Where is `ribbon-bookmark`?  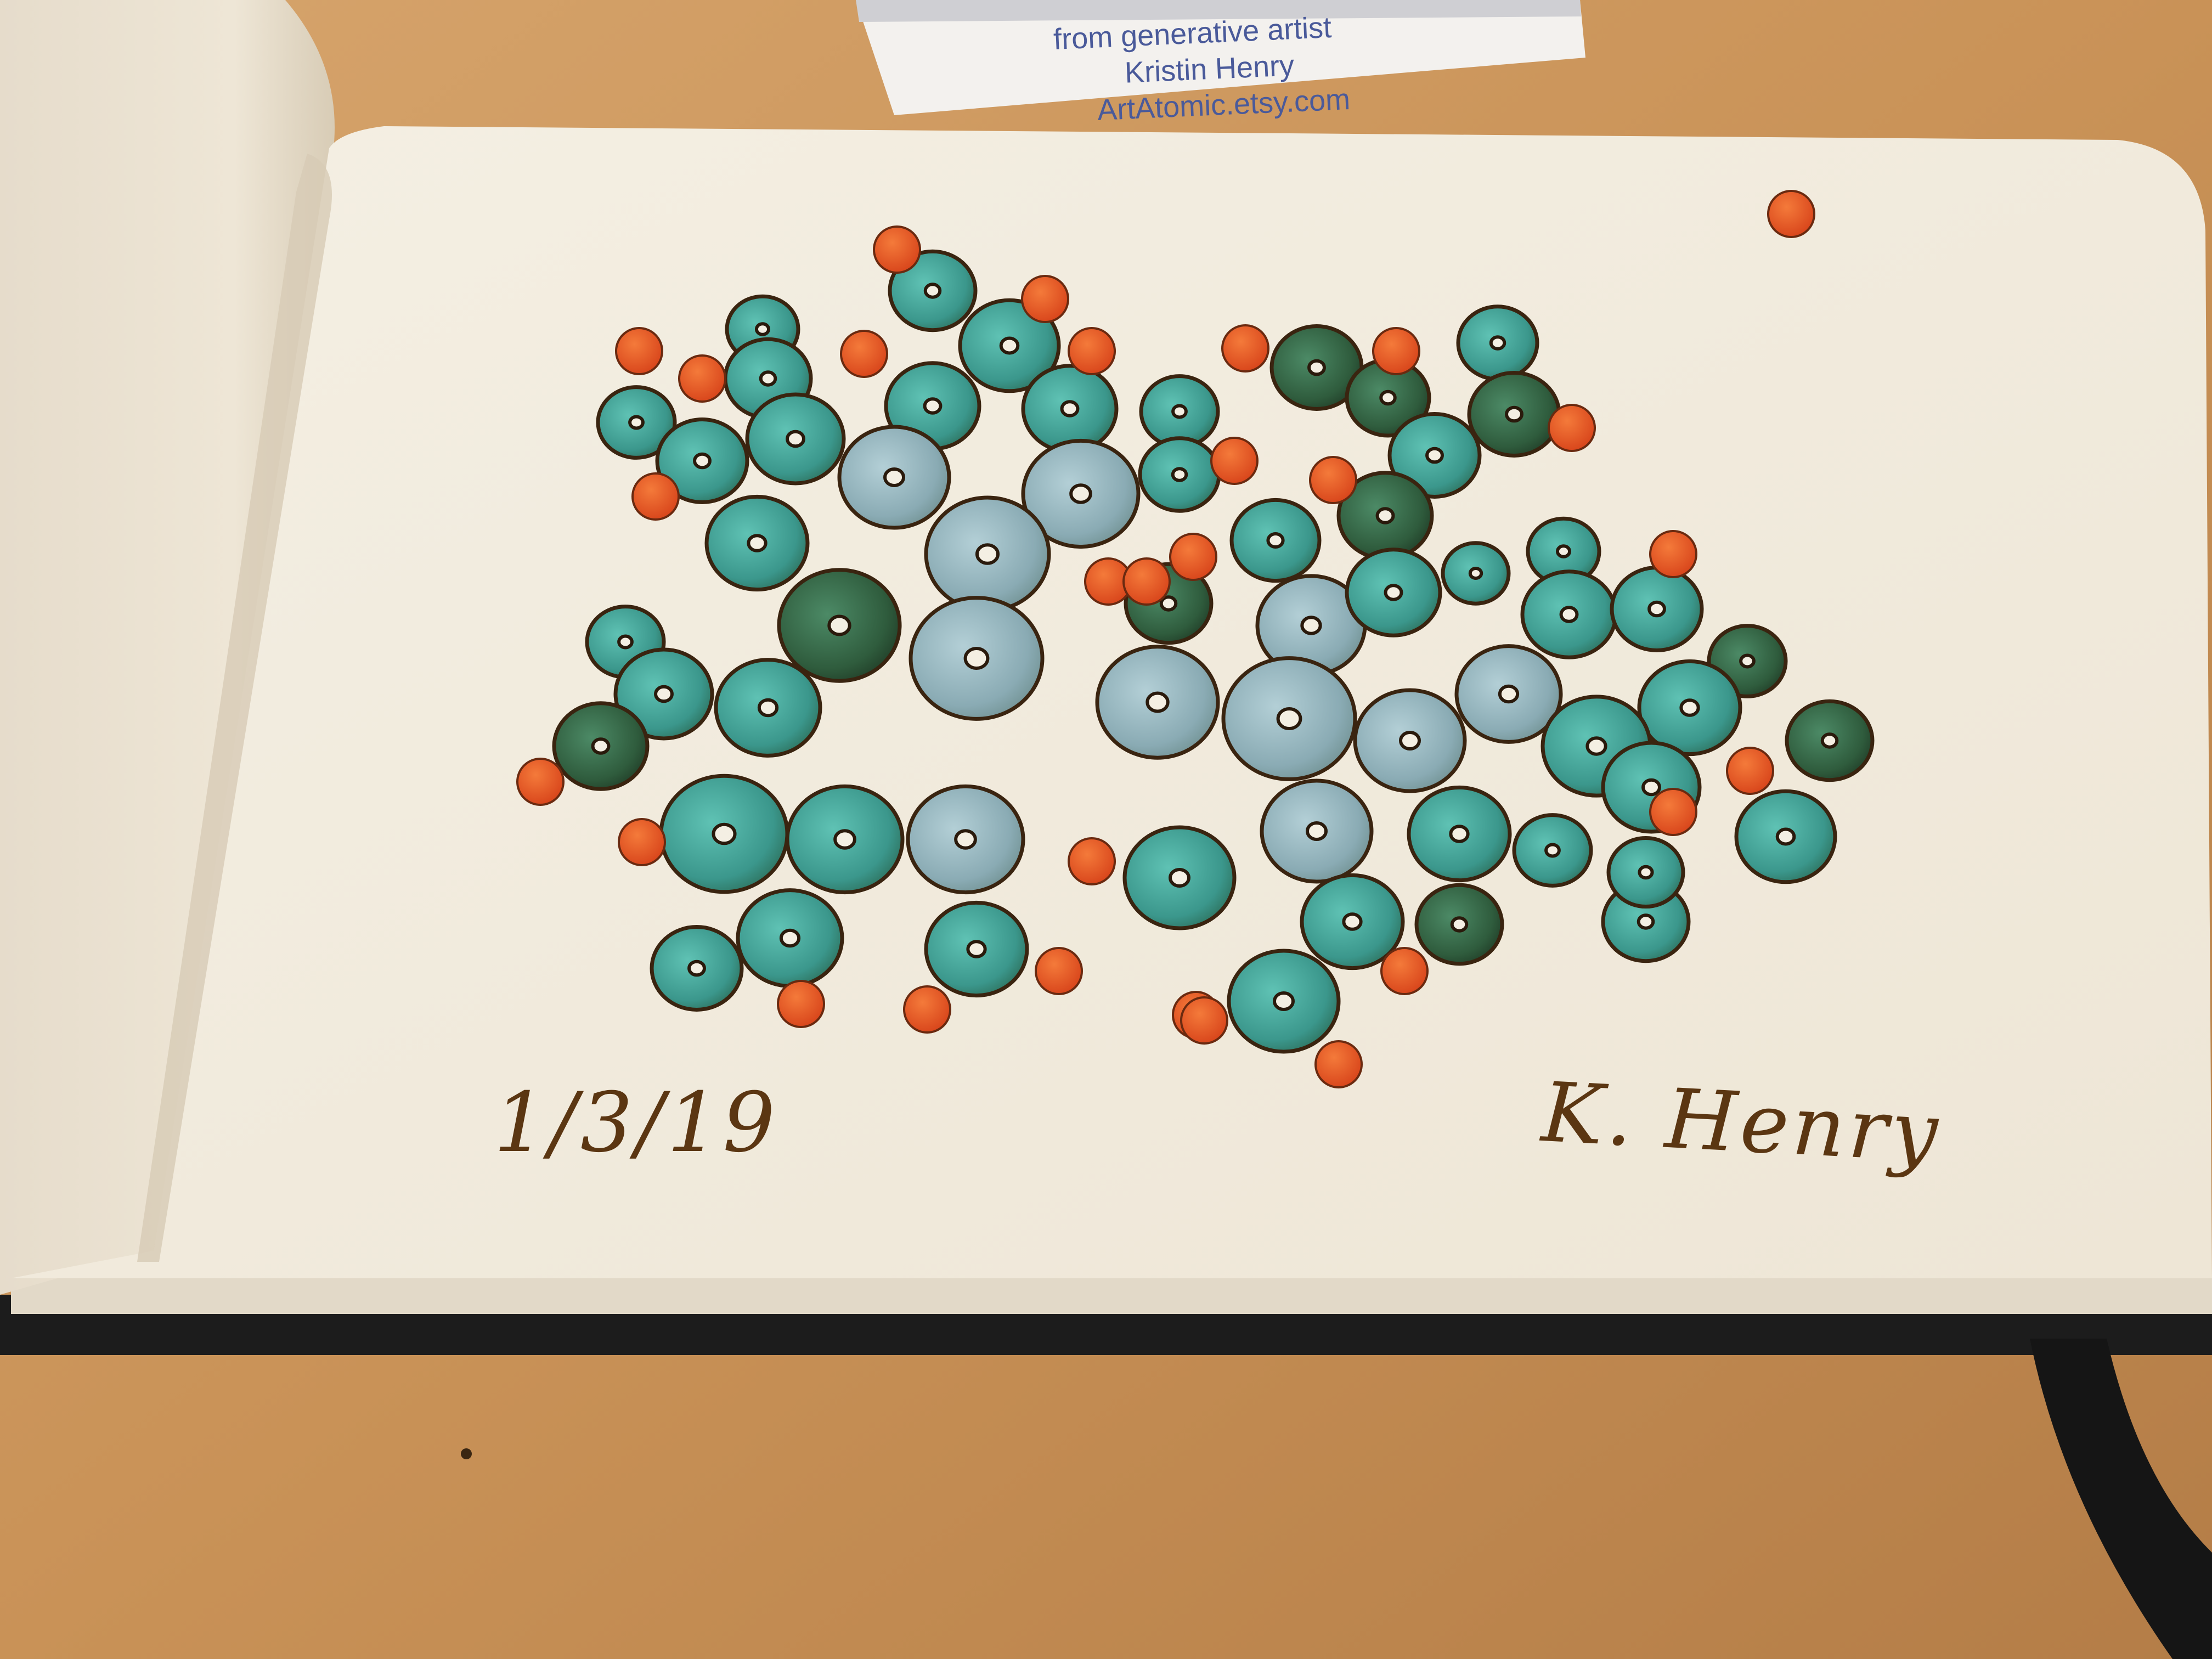 ribbon-bookmark is located at coordinates (2121, 1499).